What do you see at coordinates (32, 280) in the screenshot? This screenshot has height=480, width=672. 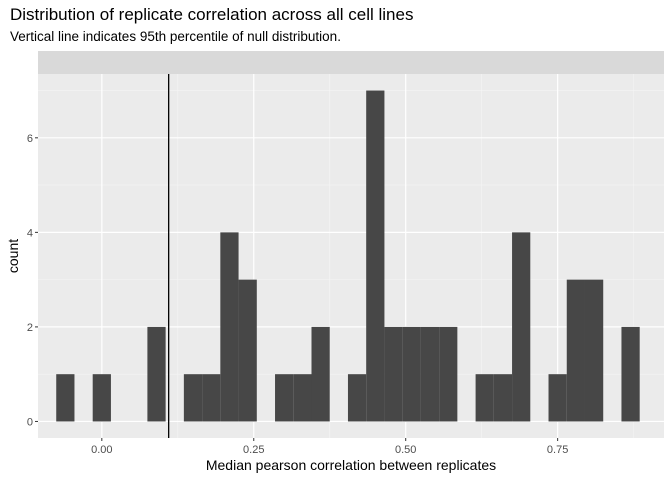 I see `y-axis: 0 2 4 6` at bounding box center [32, 280].